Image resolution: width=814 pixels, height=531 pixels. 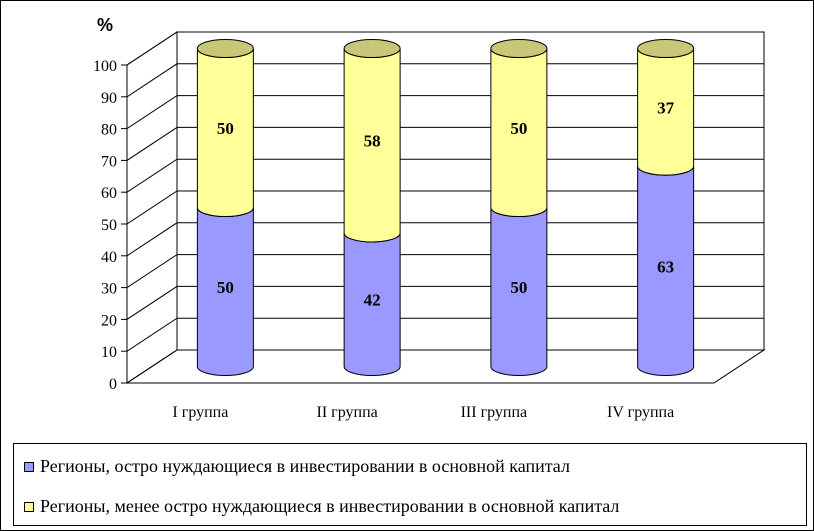 I want to click on y-tick-label: 20, so click(x=109, y=320).